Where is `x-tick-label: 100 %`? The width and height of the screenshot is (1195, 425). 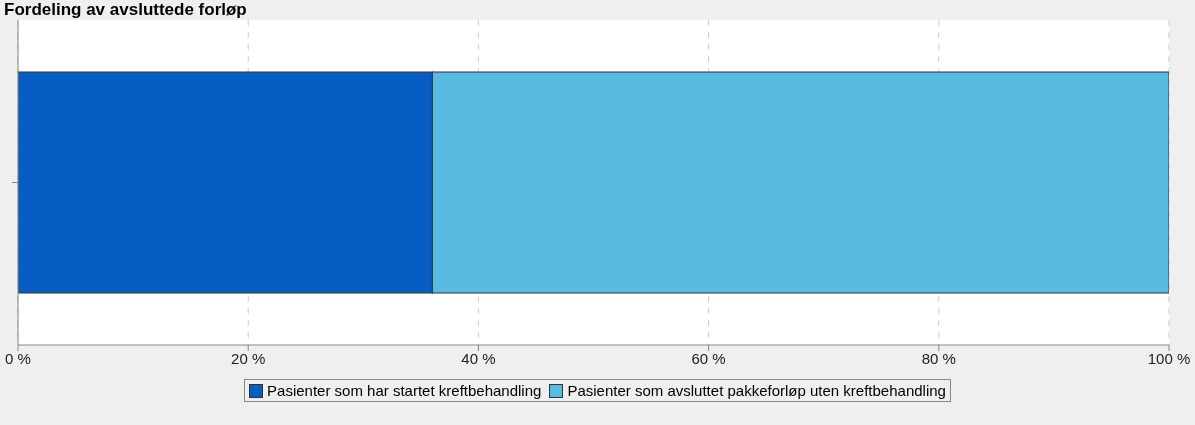 x-tick-label: 100 % is located at coordinates (1169, 358).